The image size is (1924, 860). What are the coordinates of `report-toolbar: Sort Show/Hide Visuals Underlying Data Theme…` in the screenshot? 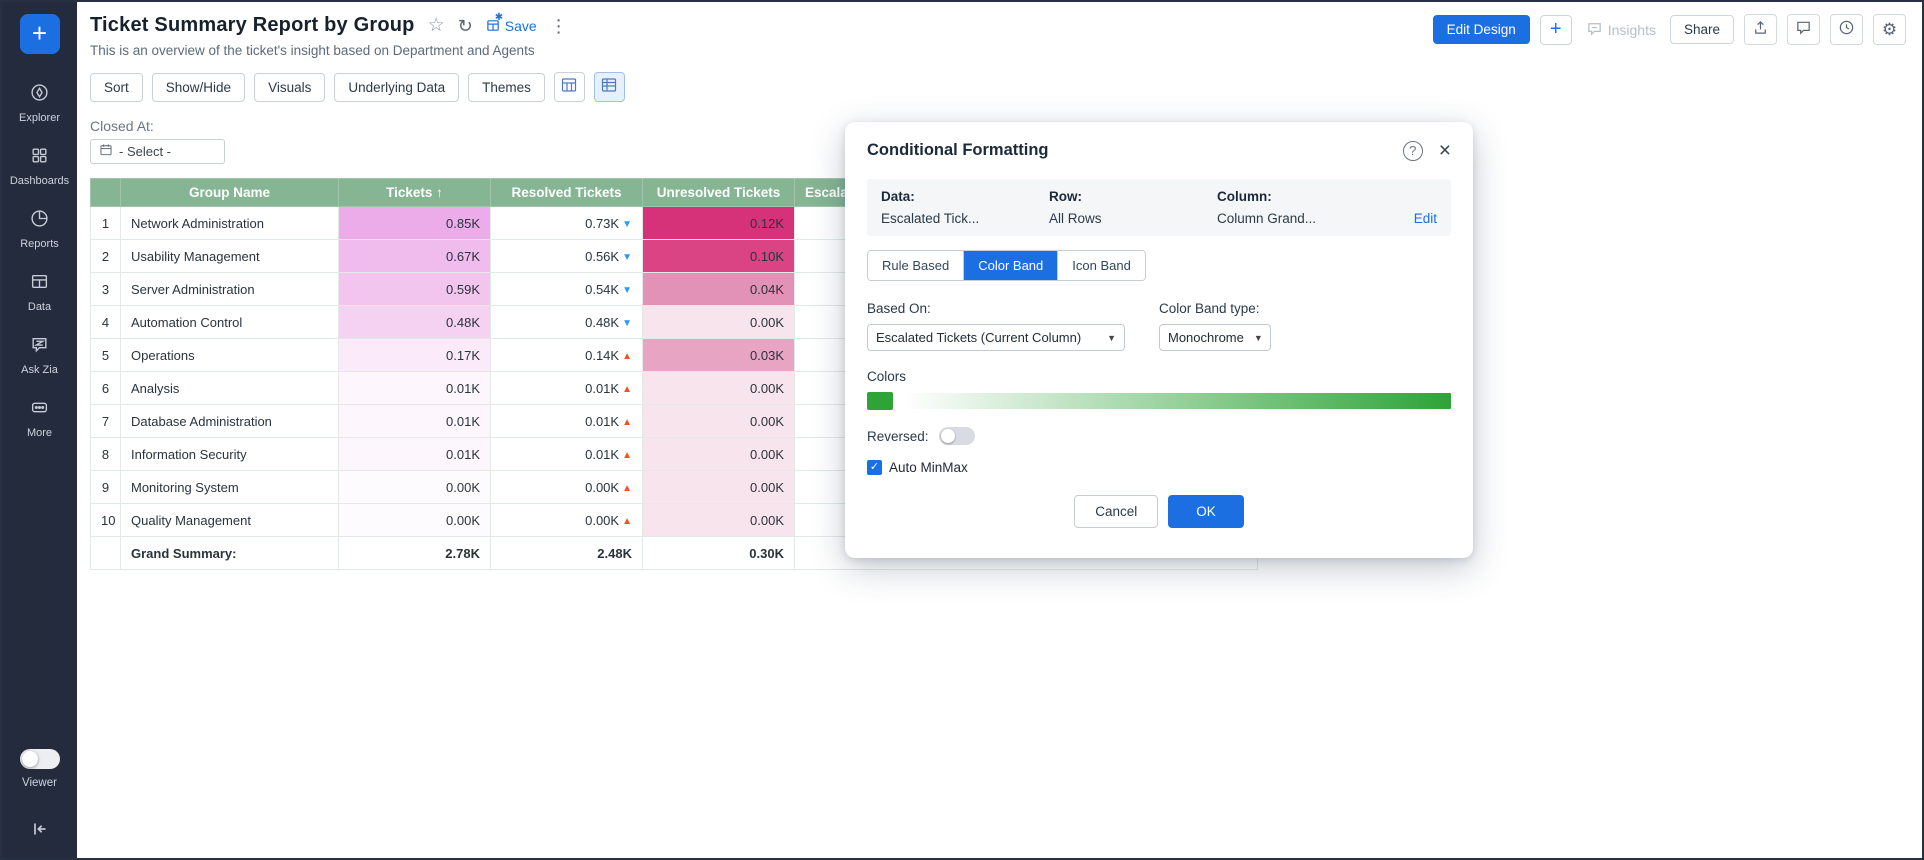 It's located at (1006, 87).